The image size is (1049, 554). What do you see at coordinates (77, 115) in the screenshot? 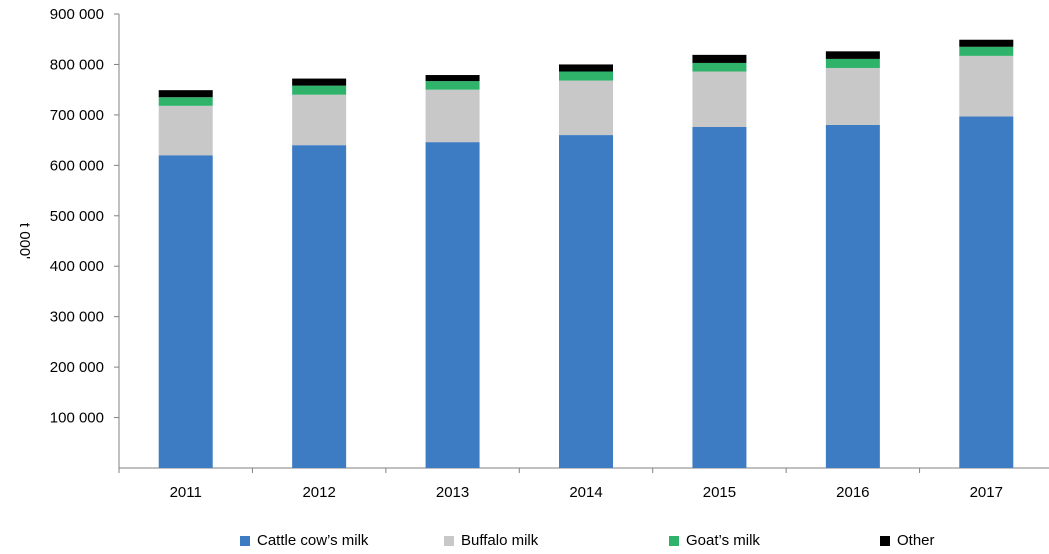
I see `y-tick-label: 700 000` at bounding box center [77, 115].